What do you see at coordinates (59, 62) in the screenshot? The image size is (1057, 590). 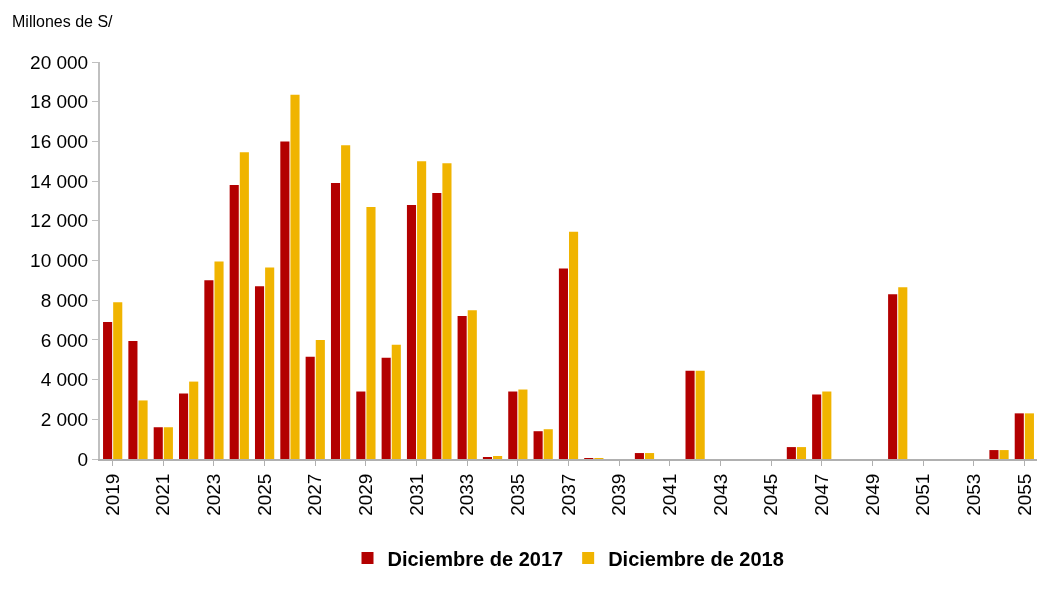 I see `y-tick-label: 20 000` at bounding box center [59, 62].